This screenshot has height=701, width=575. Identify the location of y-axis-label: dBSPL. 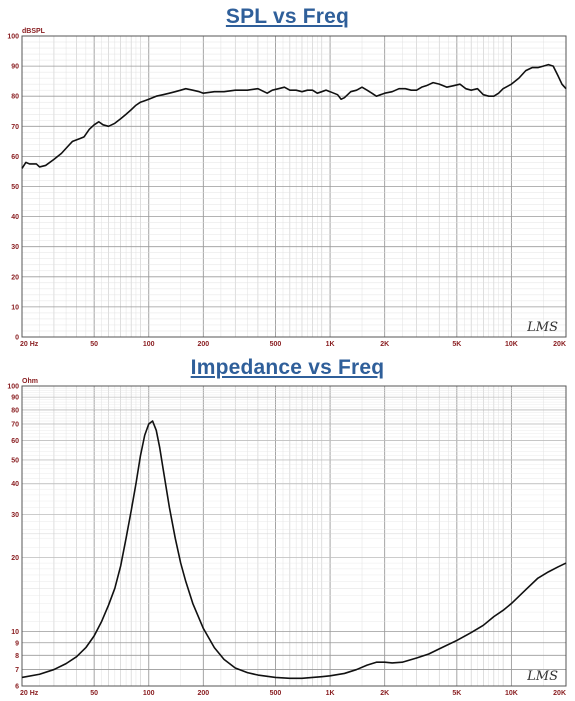
(34, 31).